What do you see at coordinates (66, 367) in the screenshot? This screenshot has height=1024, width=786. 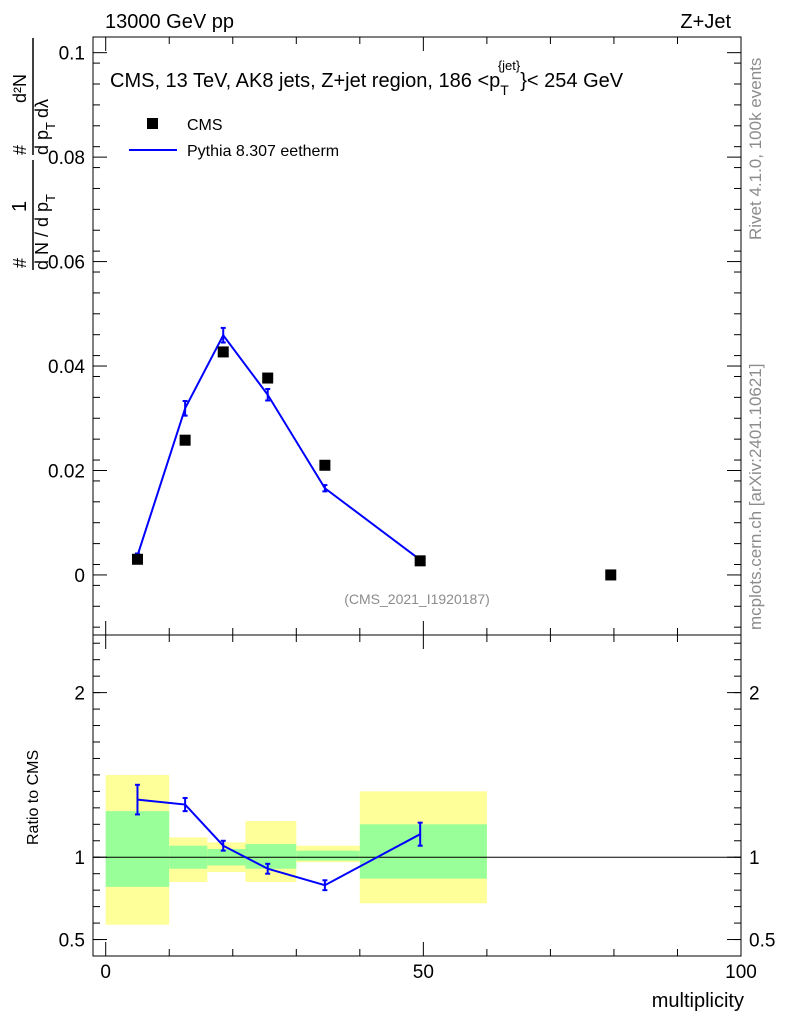 I see `y-tick-label: 0.04` at bounding box center [66, 367].